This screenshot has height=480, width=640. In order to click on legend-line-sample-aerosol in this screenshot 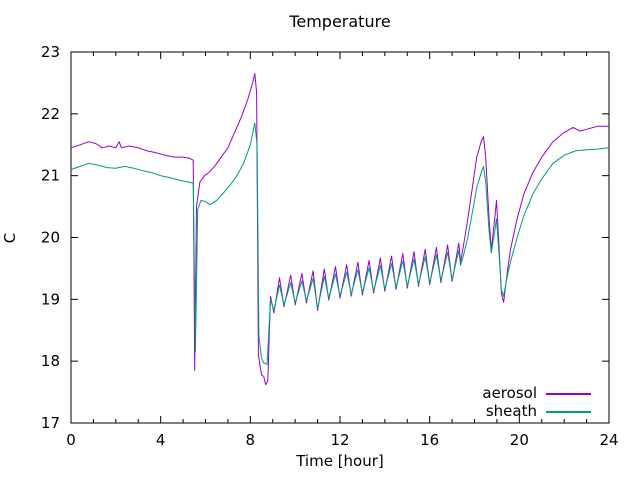, I will do `click(568, 393)`.